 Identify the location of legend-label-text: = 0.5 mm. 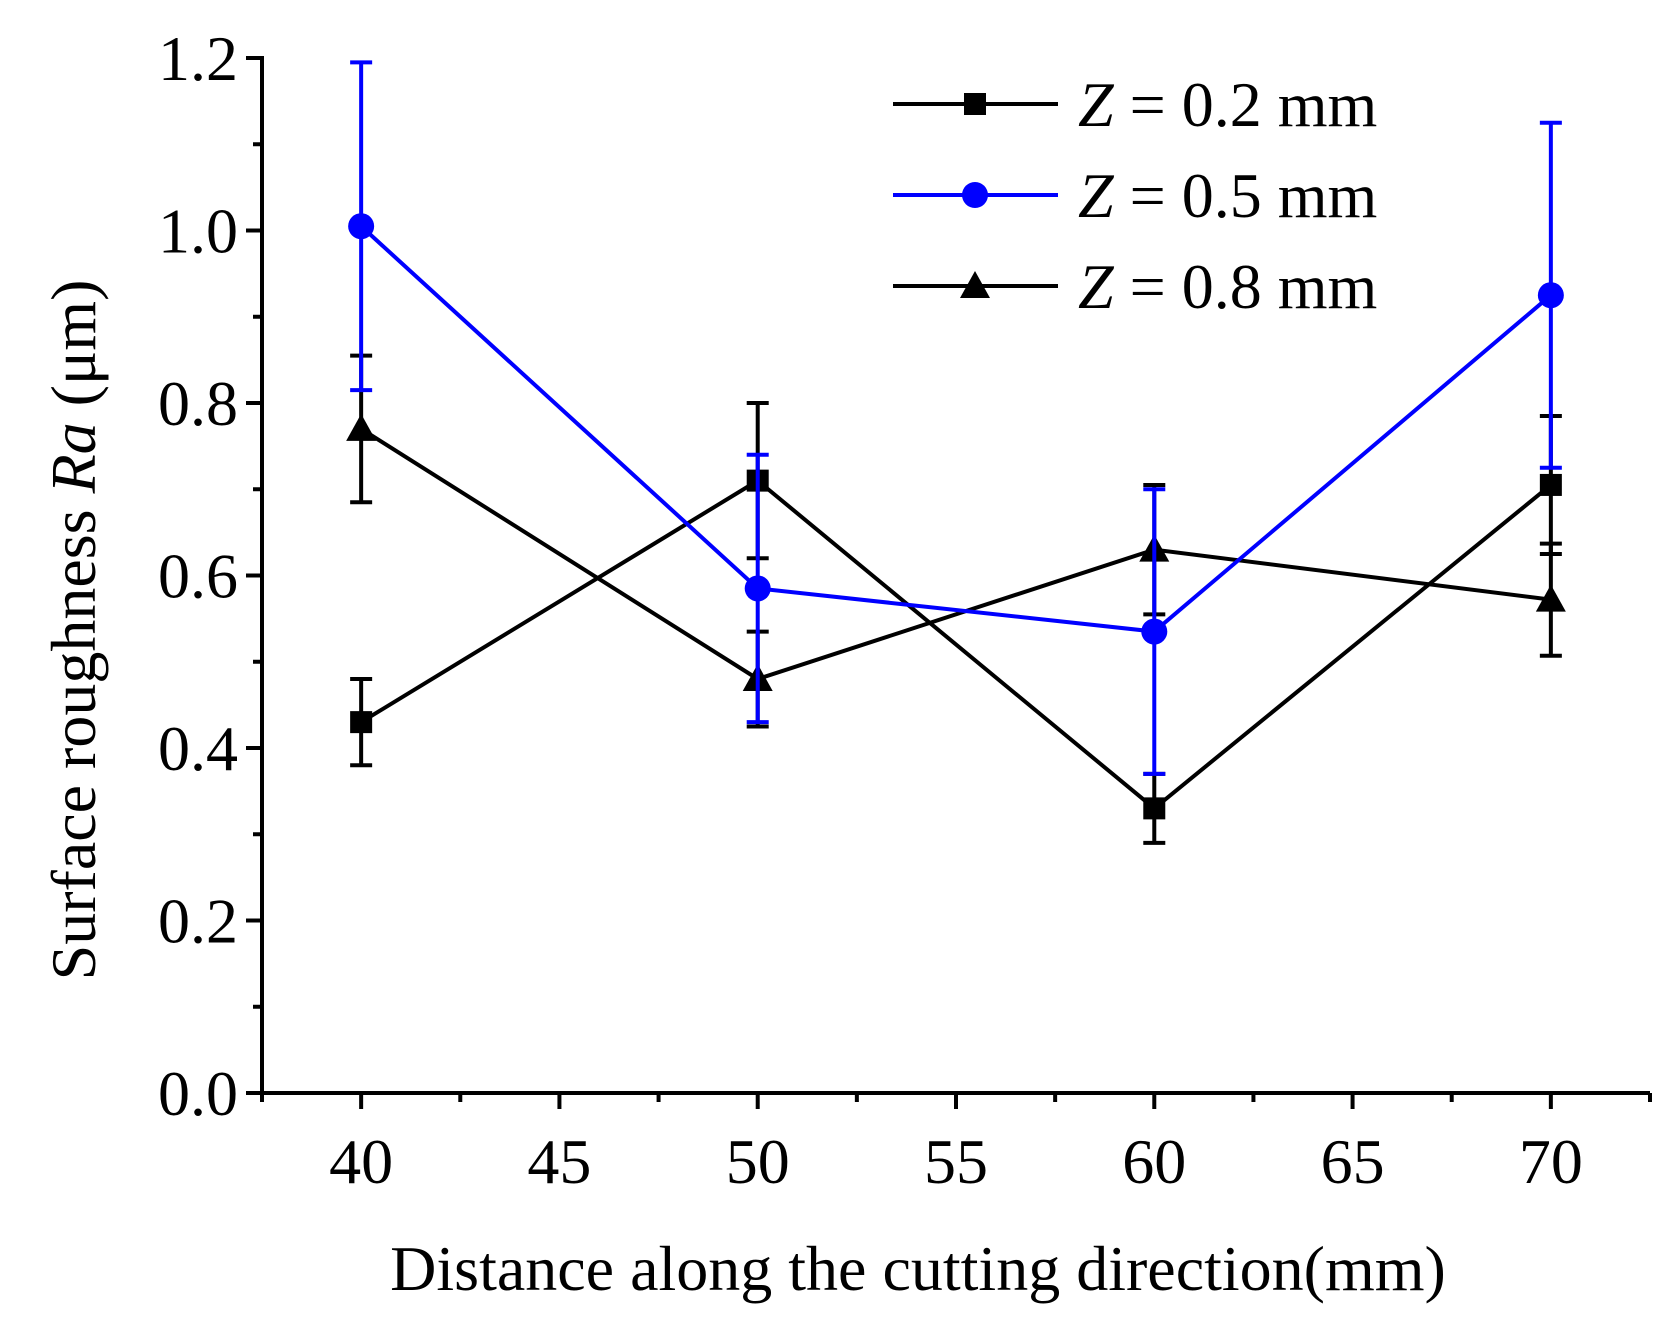
(1246, 195).